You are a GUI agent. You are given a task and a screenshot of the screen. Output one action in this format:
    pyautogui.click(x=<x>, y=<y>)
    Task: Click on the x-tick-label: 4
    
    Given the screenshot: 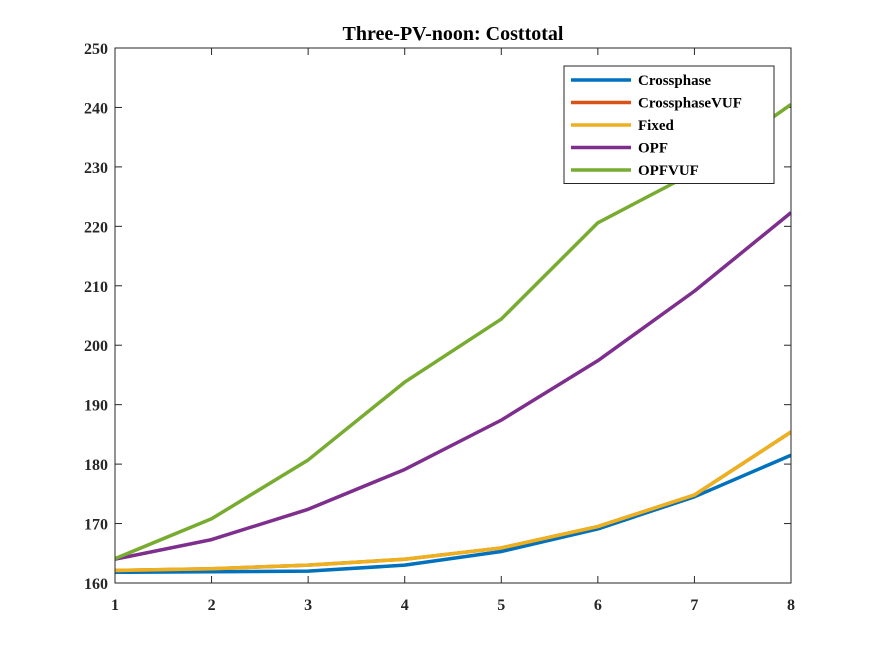 What is the action you would take?
    pyautogui.click(x=405, y=605)
    